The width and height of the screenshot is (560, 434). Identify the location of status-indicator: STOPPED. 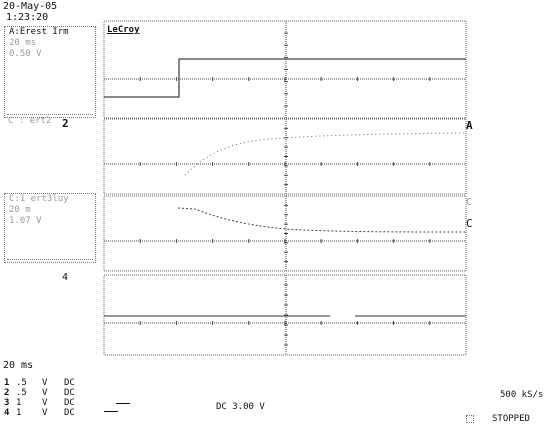
(498, 419).